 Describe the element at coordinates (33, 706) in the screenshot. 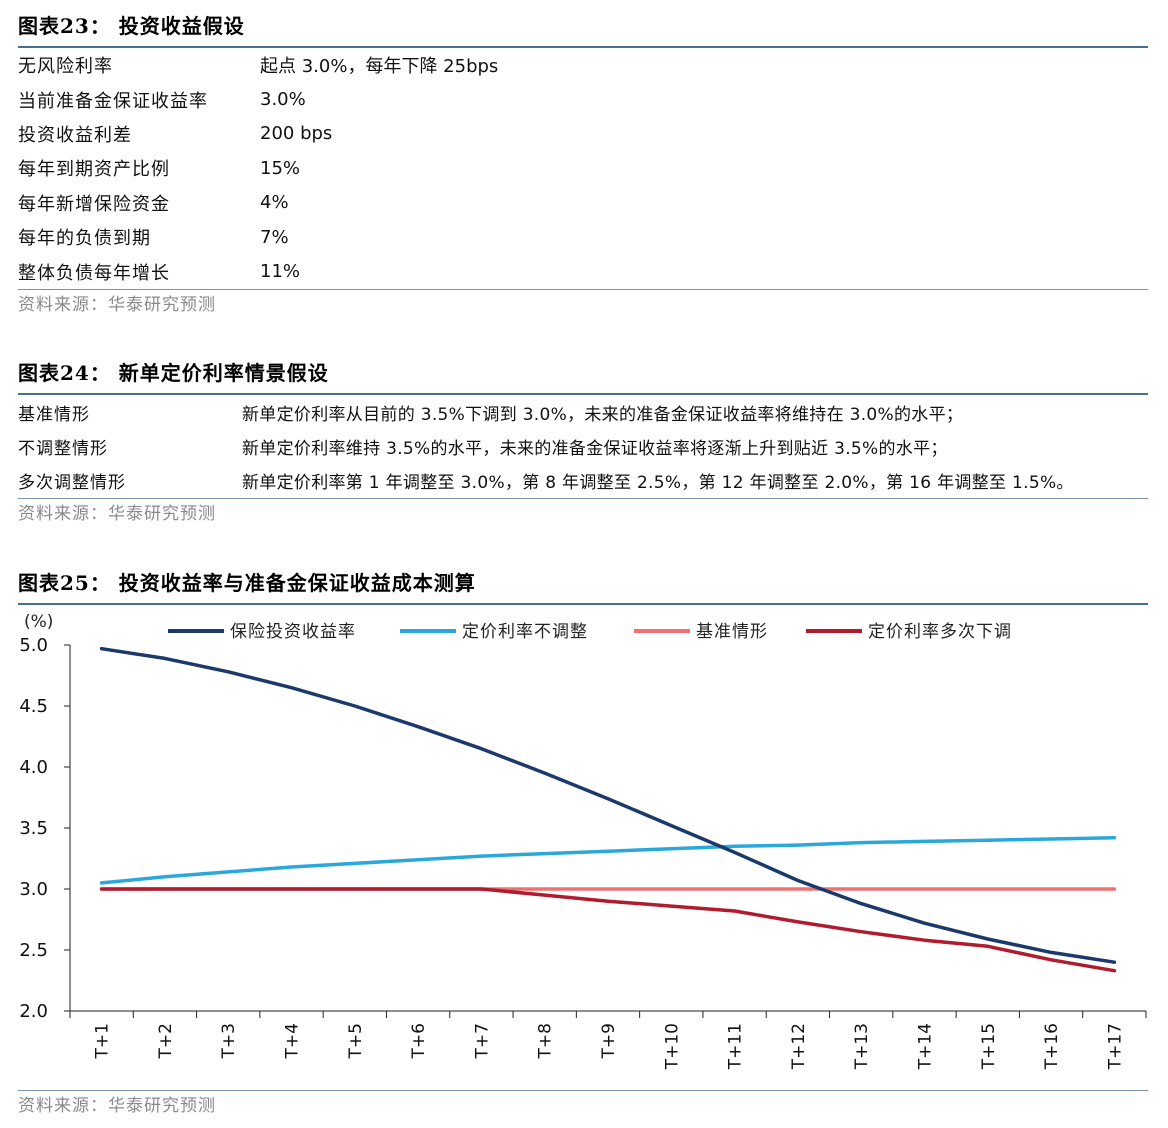

I see `y-tick-label: 4.5` at that location.